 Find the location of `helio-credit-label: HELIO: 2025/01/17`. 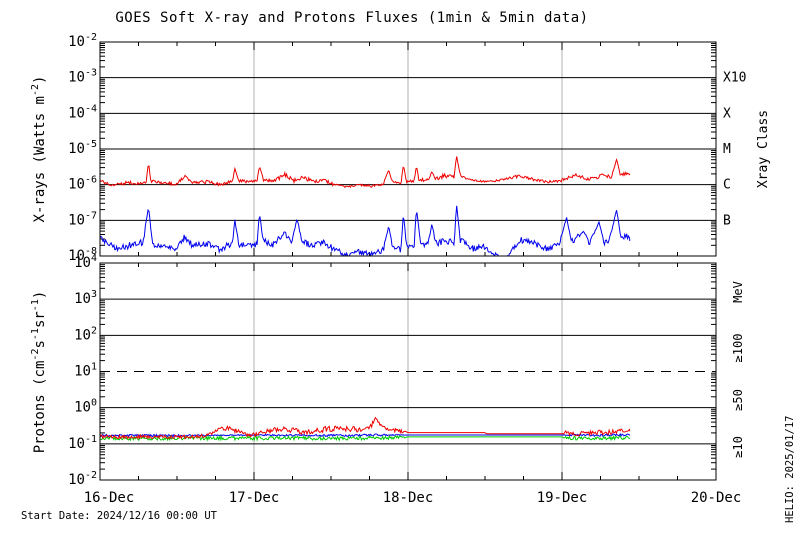

helio-credit-label: HELIO: 2025/01/17 is located at coordinates (790, 469).